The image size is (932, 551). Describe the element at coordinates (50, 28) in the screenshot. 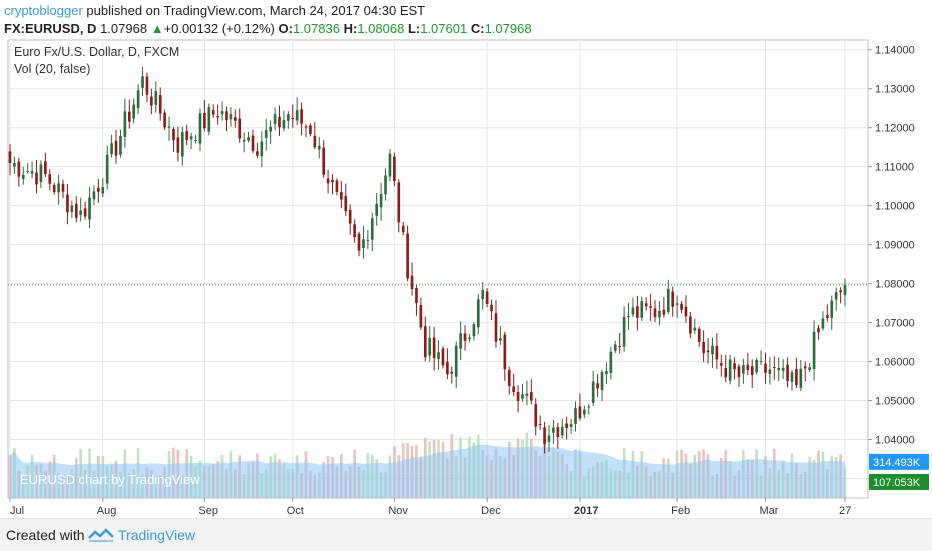

I see `symbol-label: FX:EURUSD, D` at that location.